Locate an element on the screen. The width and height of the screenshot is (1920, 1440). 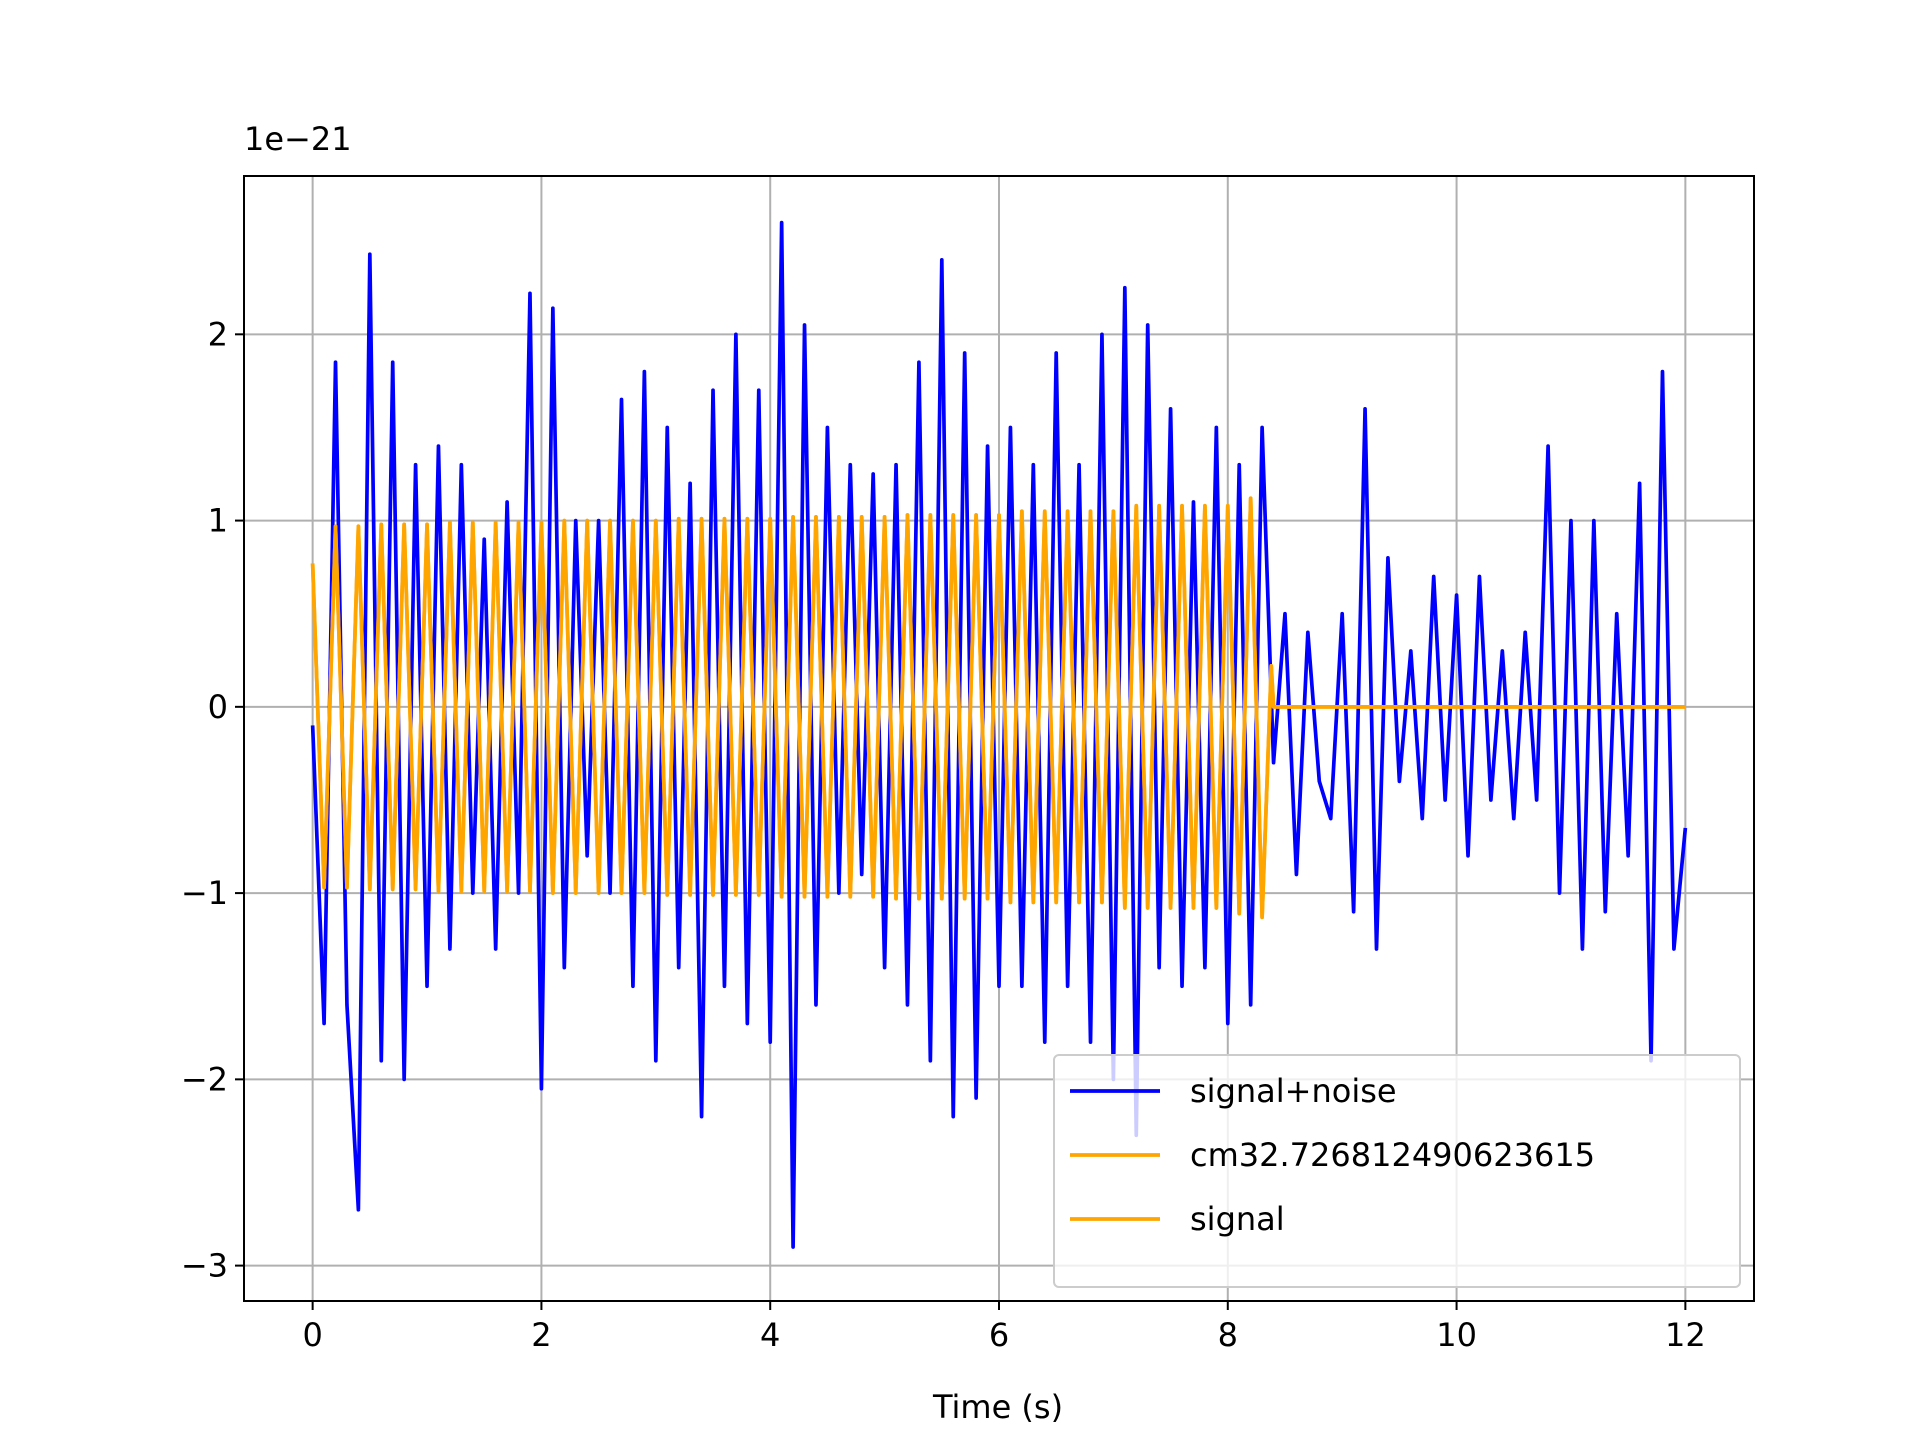
legend-label: signal is located at coordinates (1237, 1219).